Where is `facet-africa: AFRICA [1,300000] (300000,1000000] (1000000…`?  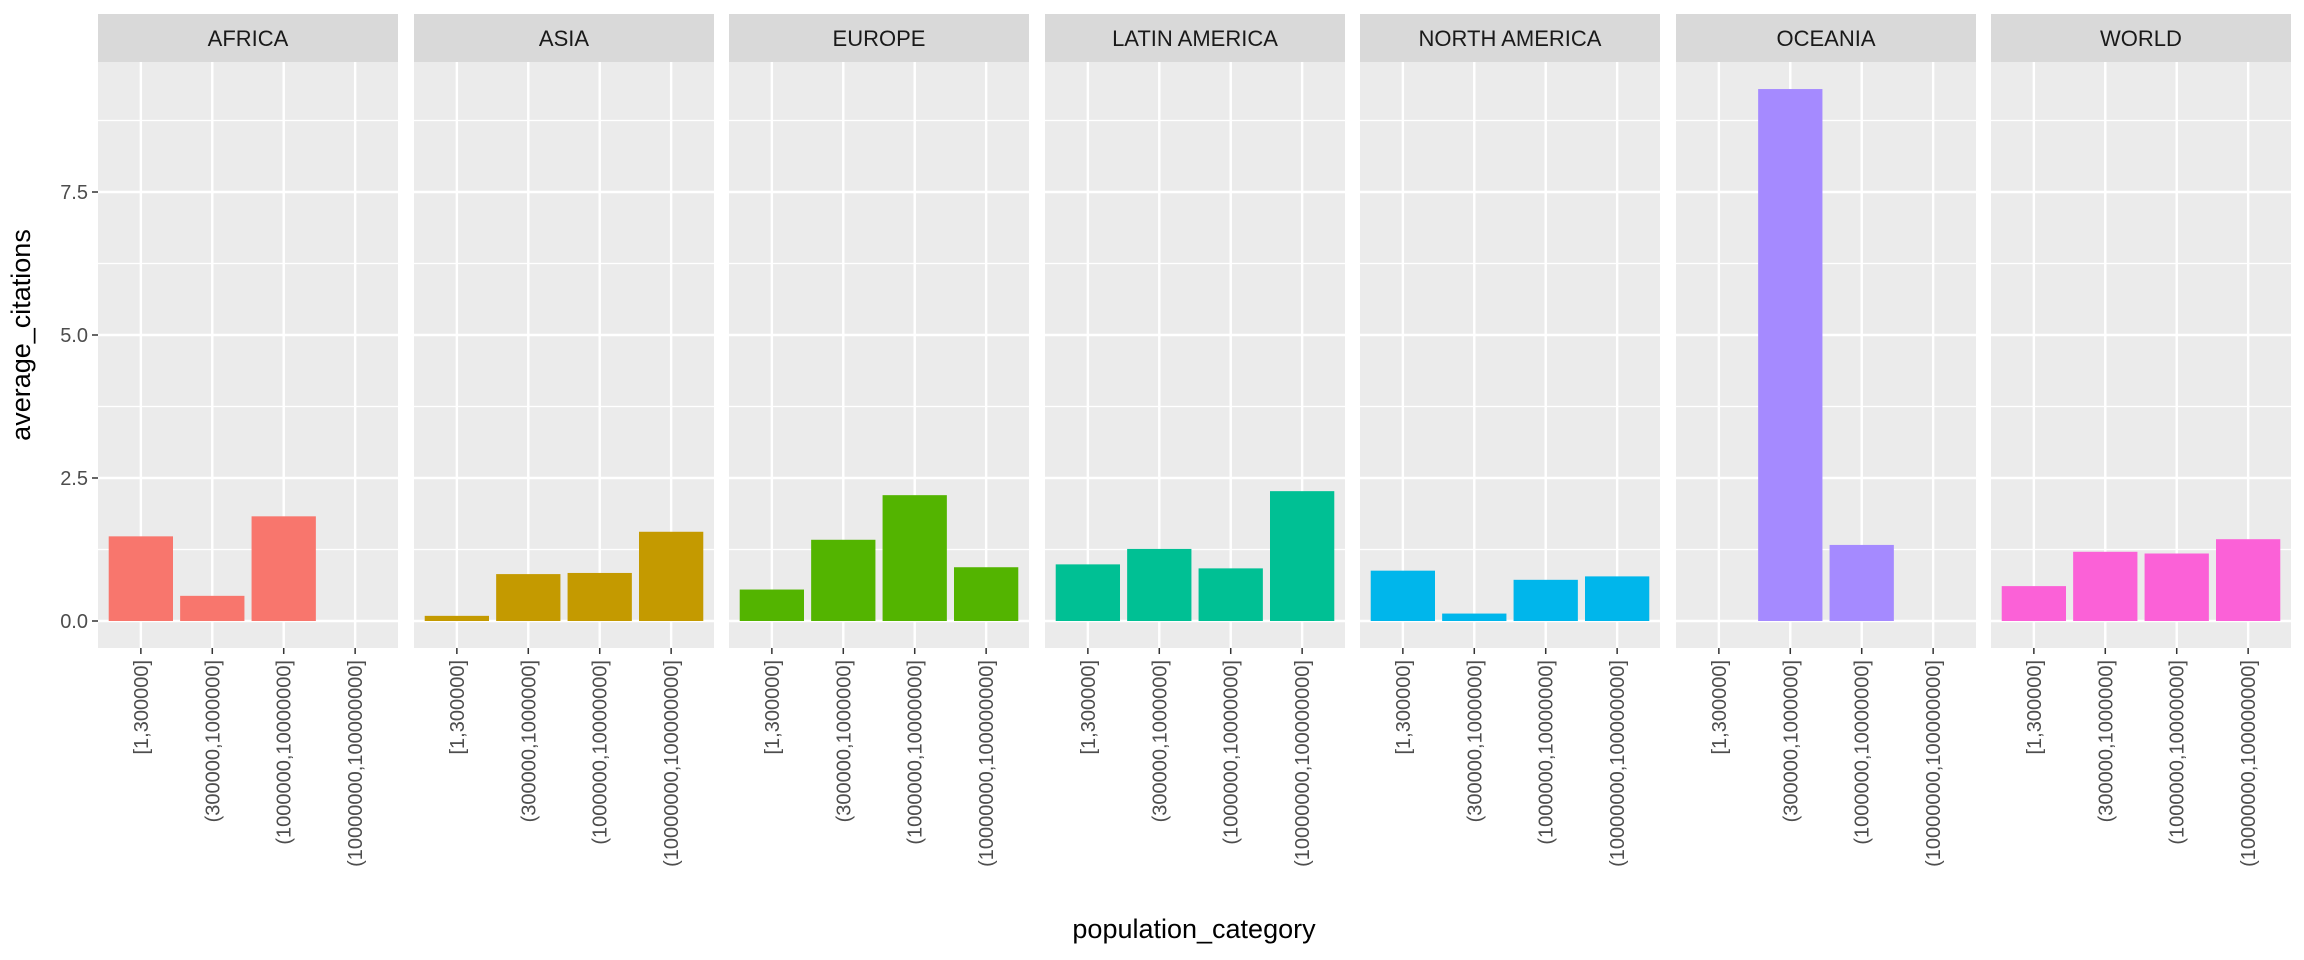 facet-africa: AFRICA [1,300000] (300000,1000000] (1000000… is located at coordinates (248, 440).